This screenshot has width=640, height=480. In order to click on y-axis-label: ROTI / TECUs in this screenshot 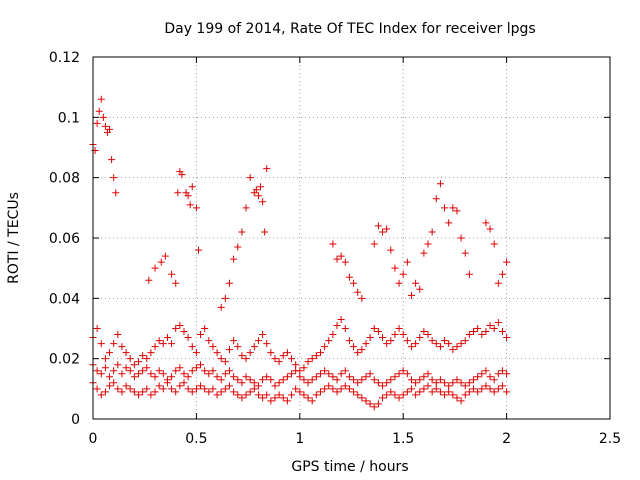, I will do `click(14, 238)`.